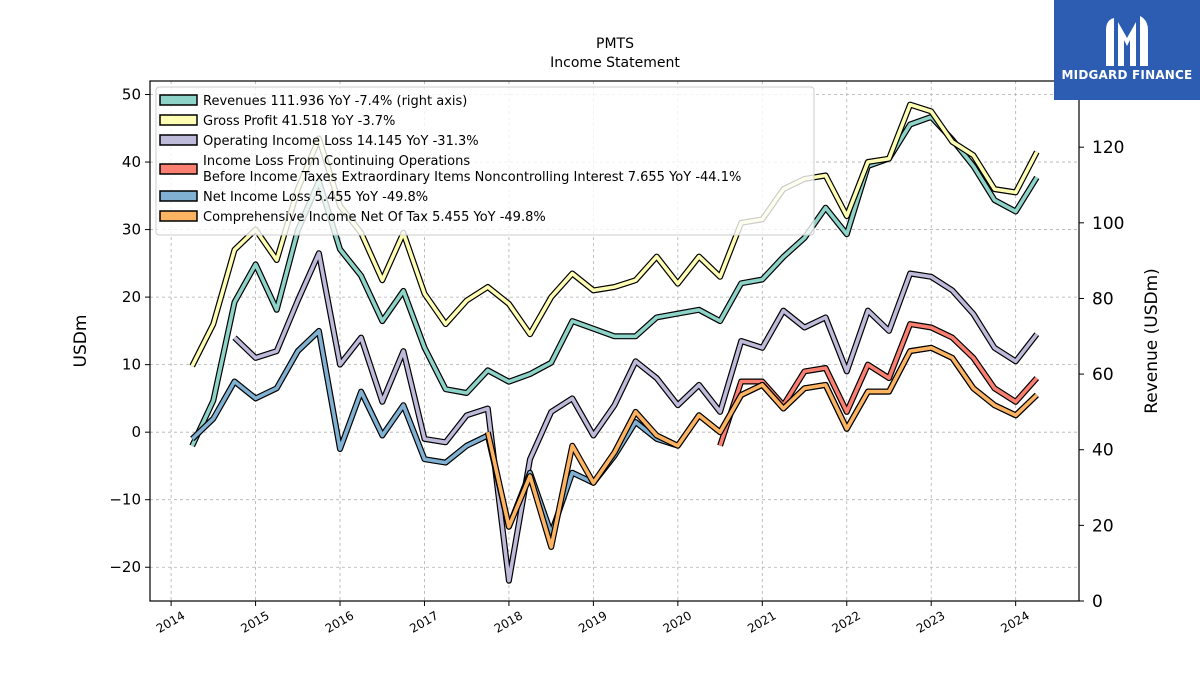 This screenshot has width=1200, height=675. What do you see at coordinates (615, 63) in the screenshot?
I see `chart-subtitle: Income Statement` at bounding box center [615, 63].